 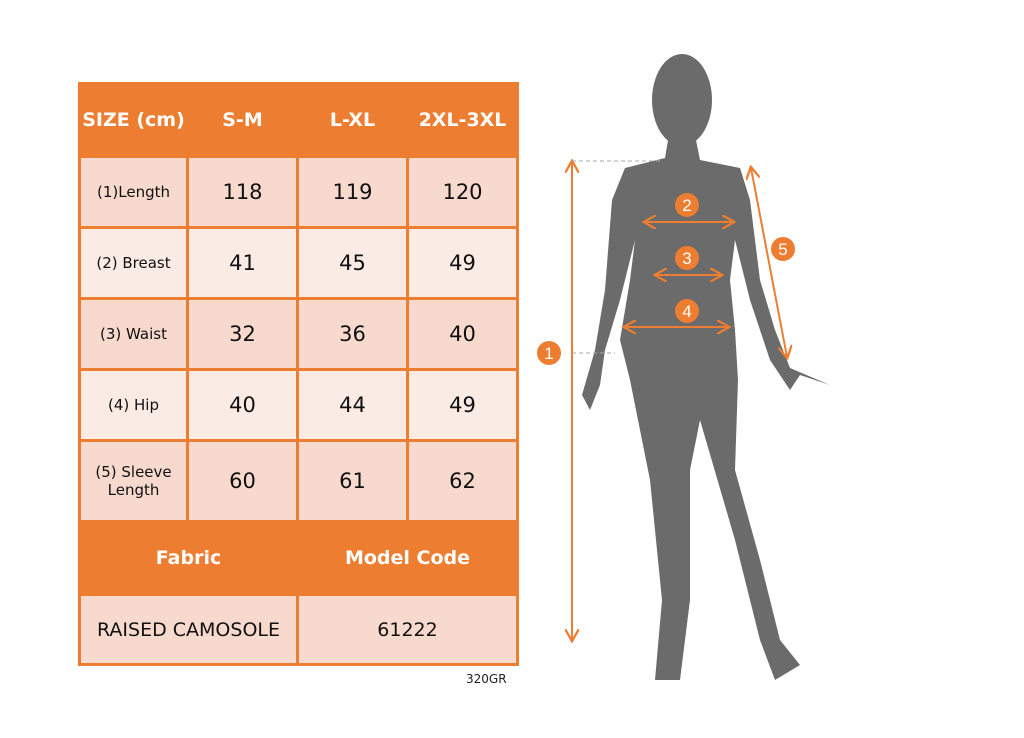 I want to click on marker-1: 1, so click(x=548, y=353).